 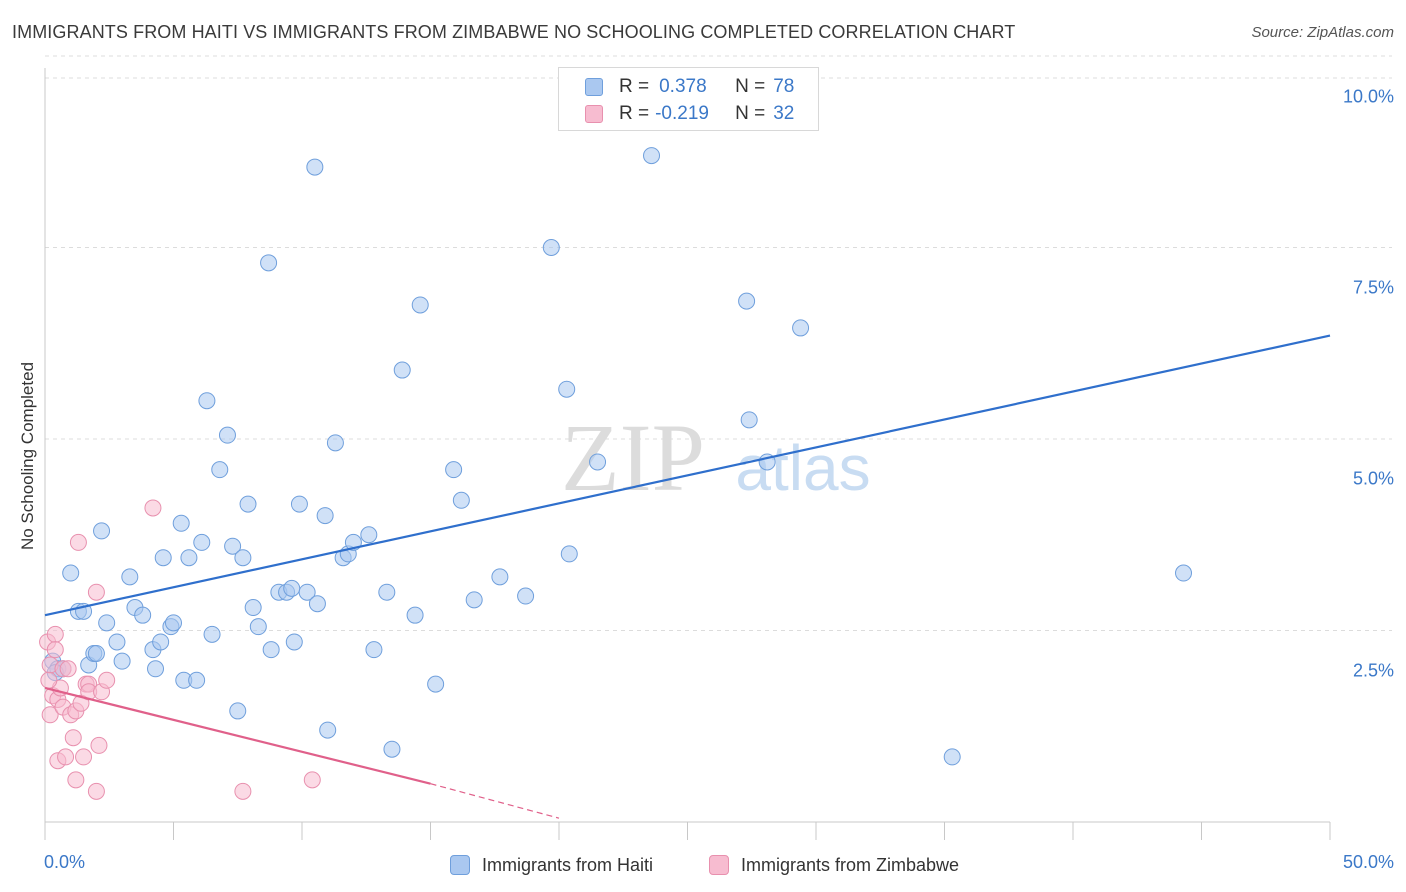 I want to click on legend-label-zimbabwe: Immigrants from Zimbabwe, so click(x=850, y=864).